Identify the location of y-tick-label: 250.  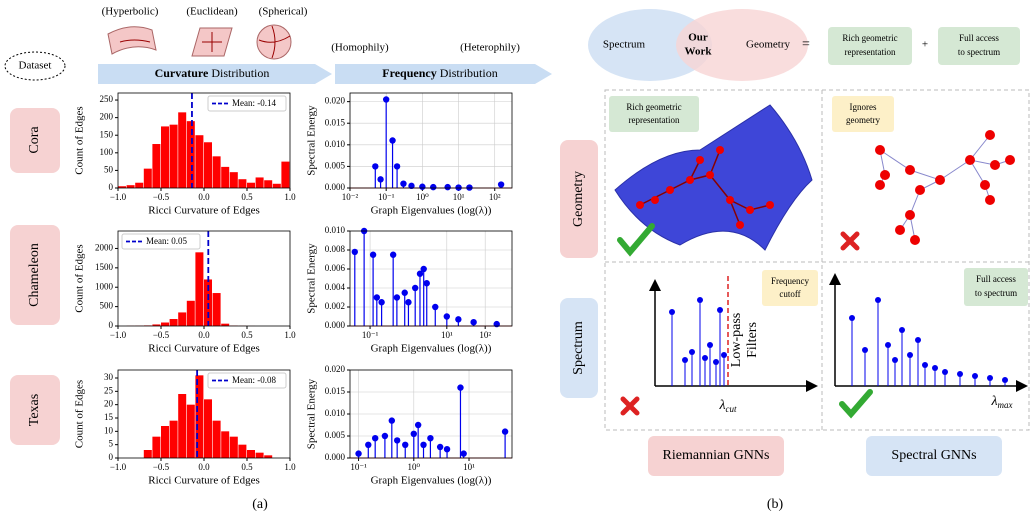
(107, 99).